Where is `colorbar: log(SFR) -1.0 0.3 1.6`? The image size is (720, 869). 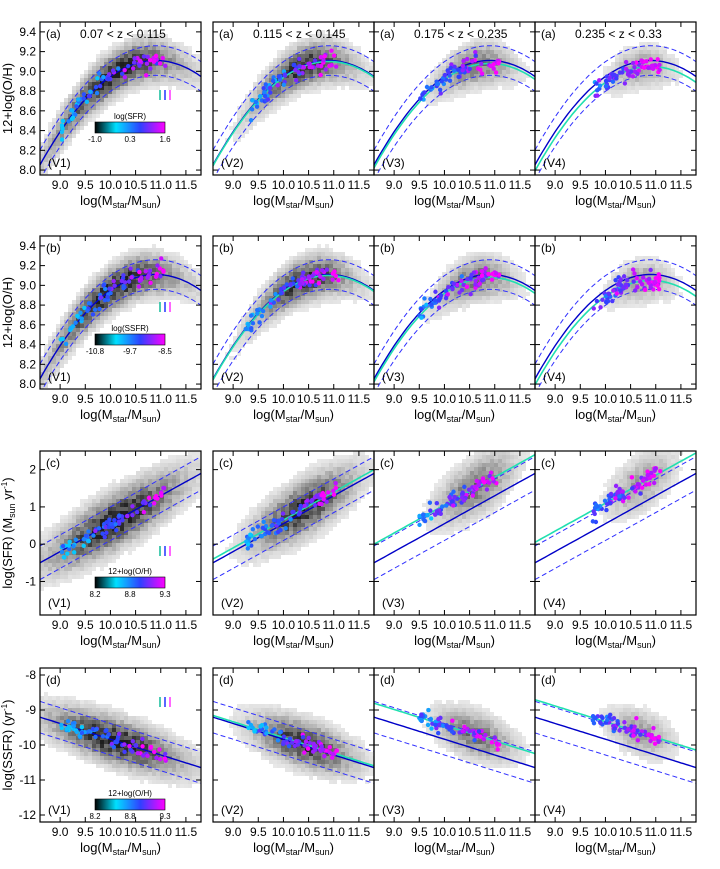
colorbar: log(SFR) -1.0 0.3 1.6 is located at coordinates (129, 128).